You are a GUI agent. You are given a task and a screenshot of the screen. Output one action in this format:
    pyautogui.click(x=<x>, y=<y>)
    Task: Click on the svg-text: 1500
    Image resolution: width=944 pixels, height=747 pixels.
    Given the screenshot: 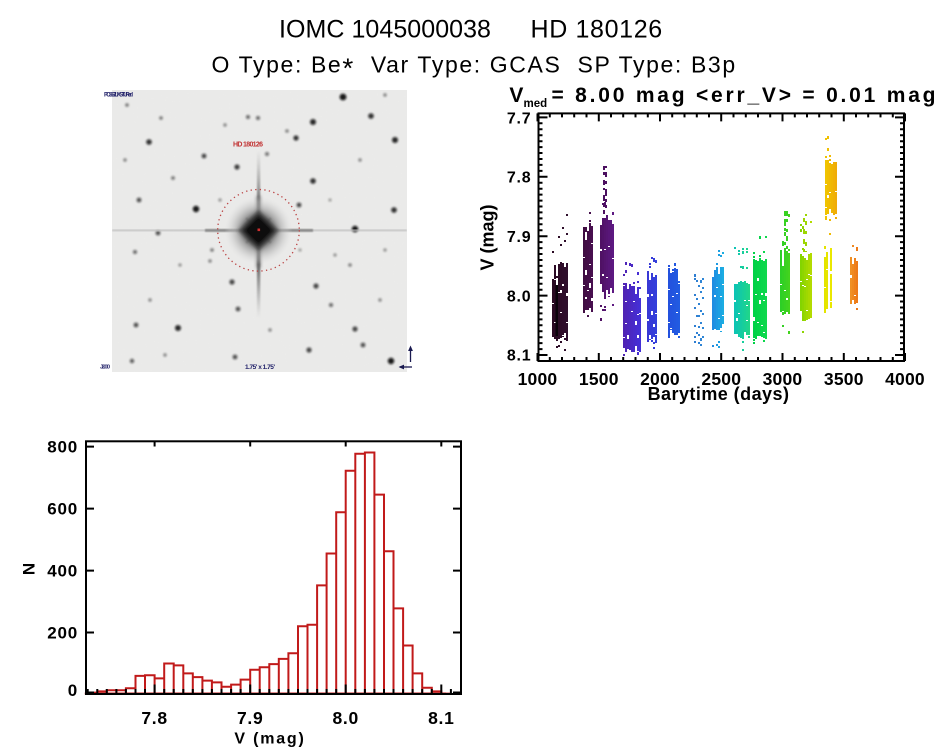 What is the action you would take?
    pyautogui.click(x=599, y=379)
    